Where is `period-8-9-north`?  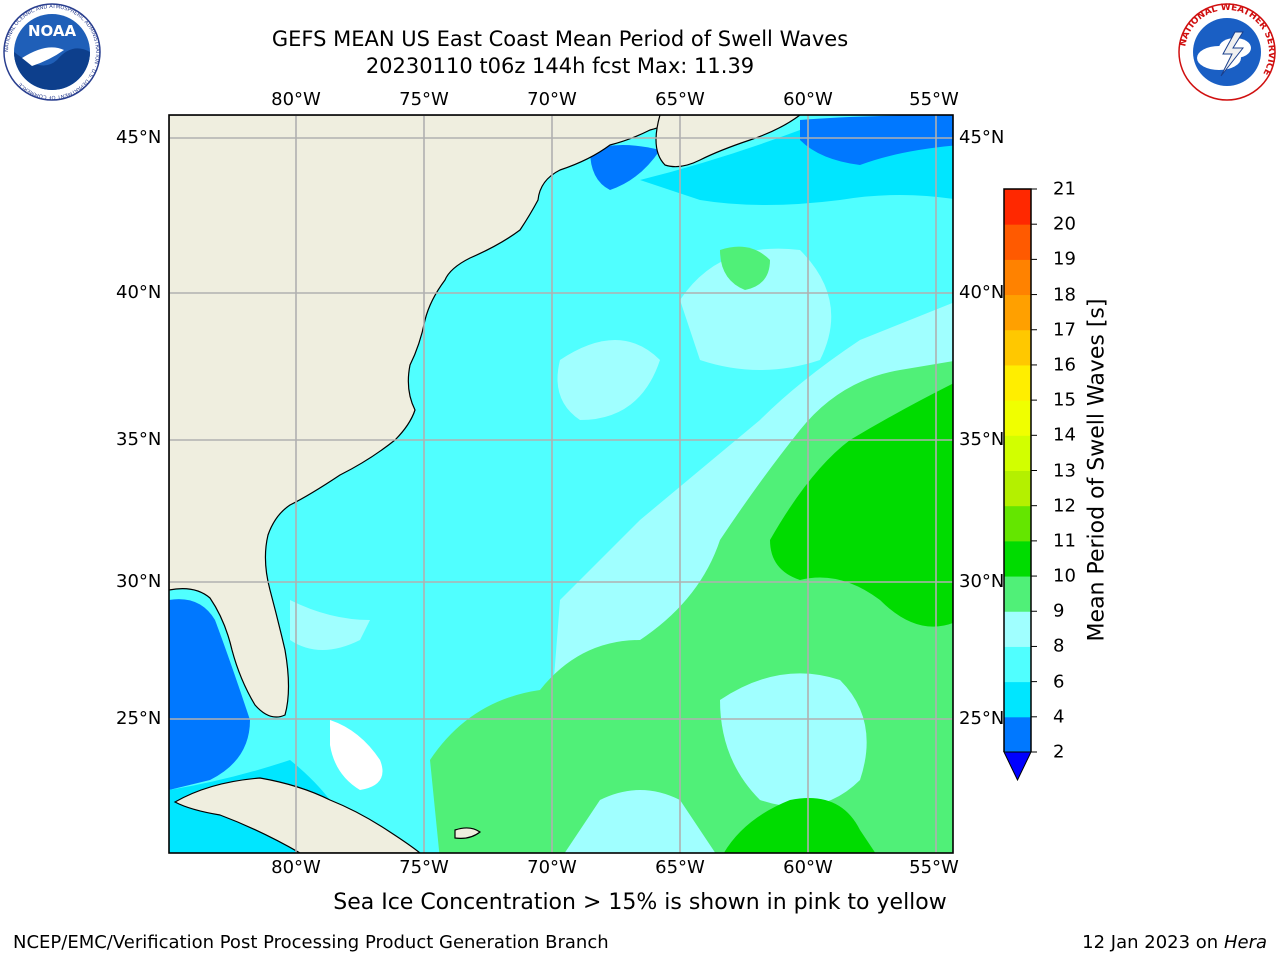
period-8-9-north is located at coordinates (756, 309).